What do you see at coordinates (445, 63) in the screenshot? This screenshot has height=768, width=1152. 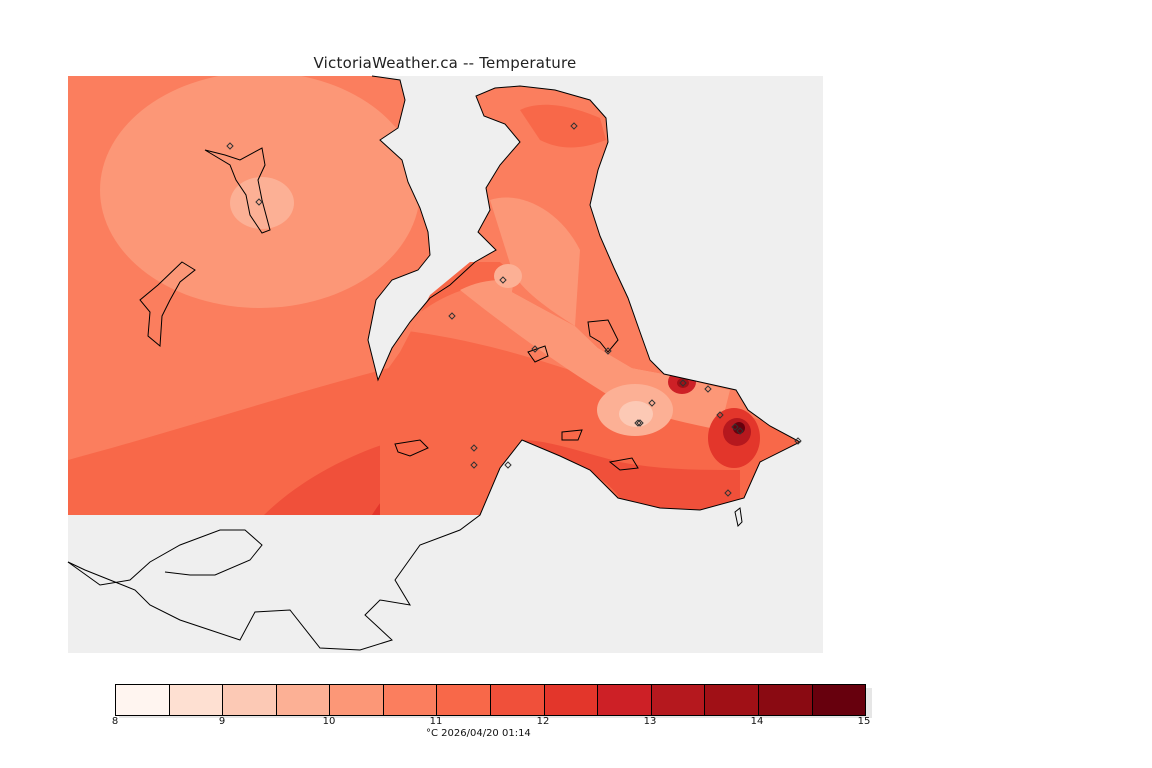 I see `map-title: VictoriaWeather.ca -- Temperature` at bounding box center [445, 63].